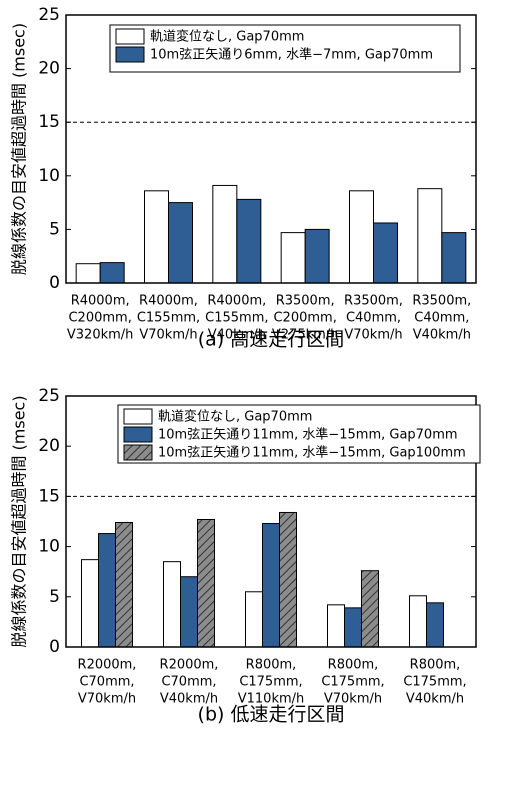  Describe the element at coordinates (305, 335) in the screenshot. I see `x-tick-label: V275km/h` at that location.